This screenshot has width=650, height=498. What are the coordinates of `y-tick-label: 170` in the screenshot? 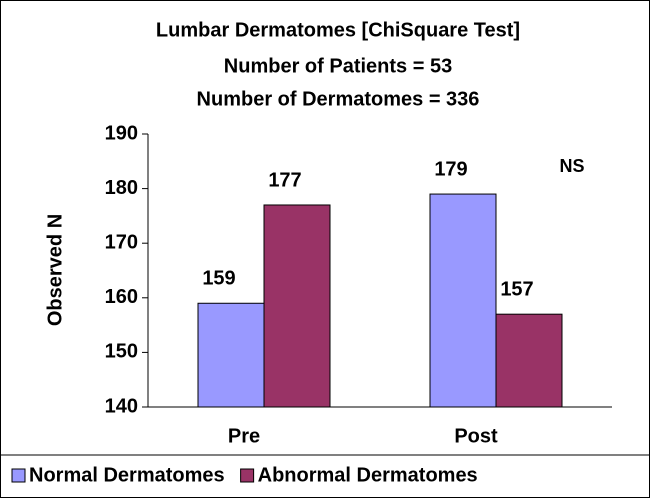 It's located at (121, 242).